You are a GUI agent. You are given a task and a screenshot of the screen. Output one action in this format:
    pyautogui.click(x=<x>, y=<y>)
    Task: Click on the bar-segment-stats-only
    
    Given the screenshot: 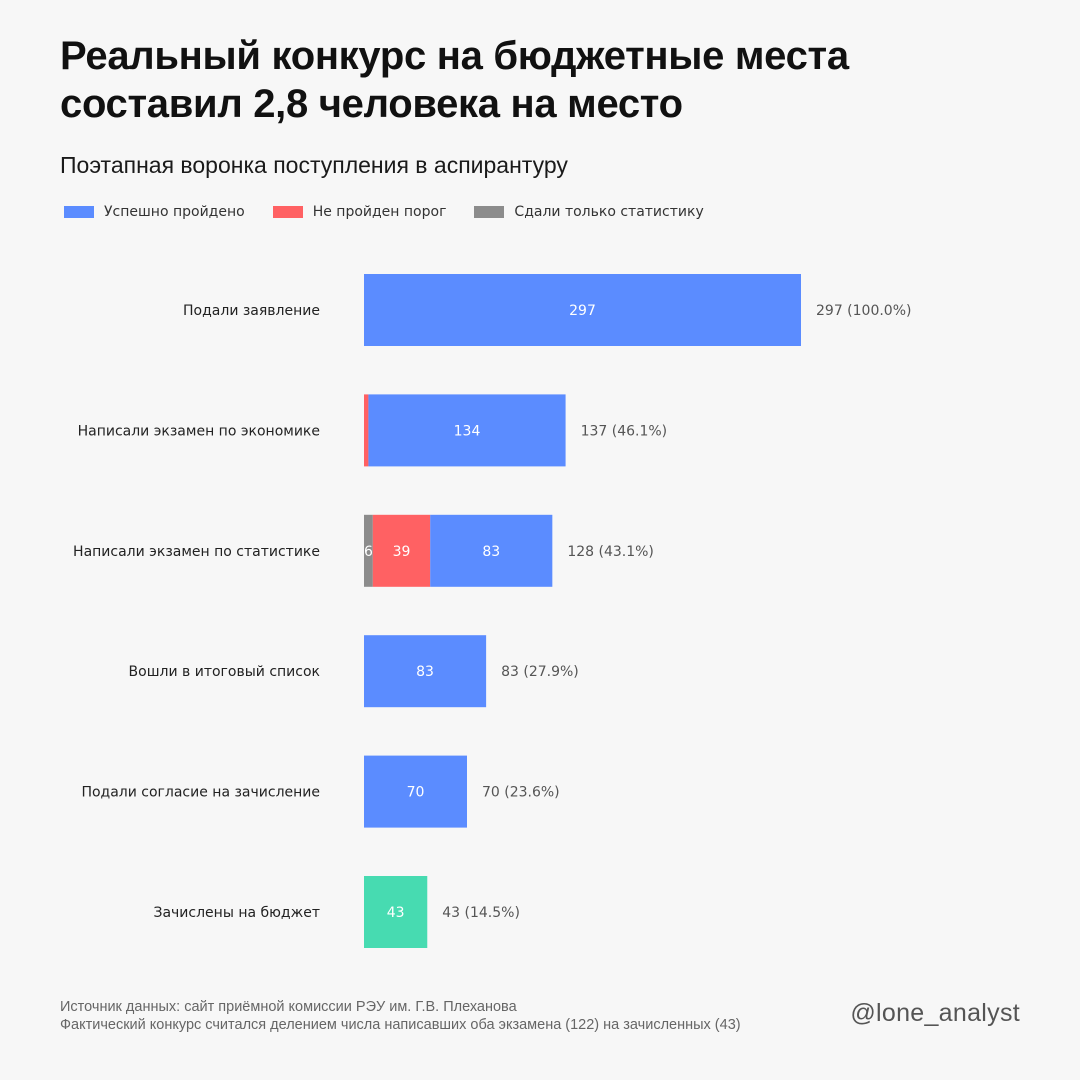 What is the action you would take?
    pyautogui.click(x=368, y=550)
    